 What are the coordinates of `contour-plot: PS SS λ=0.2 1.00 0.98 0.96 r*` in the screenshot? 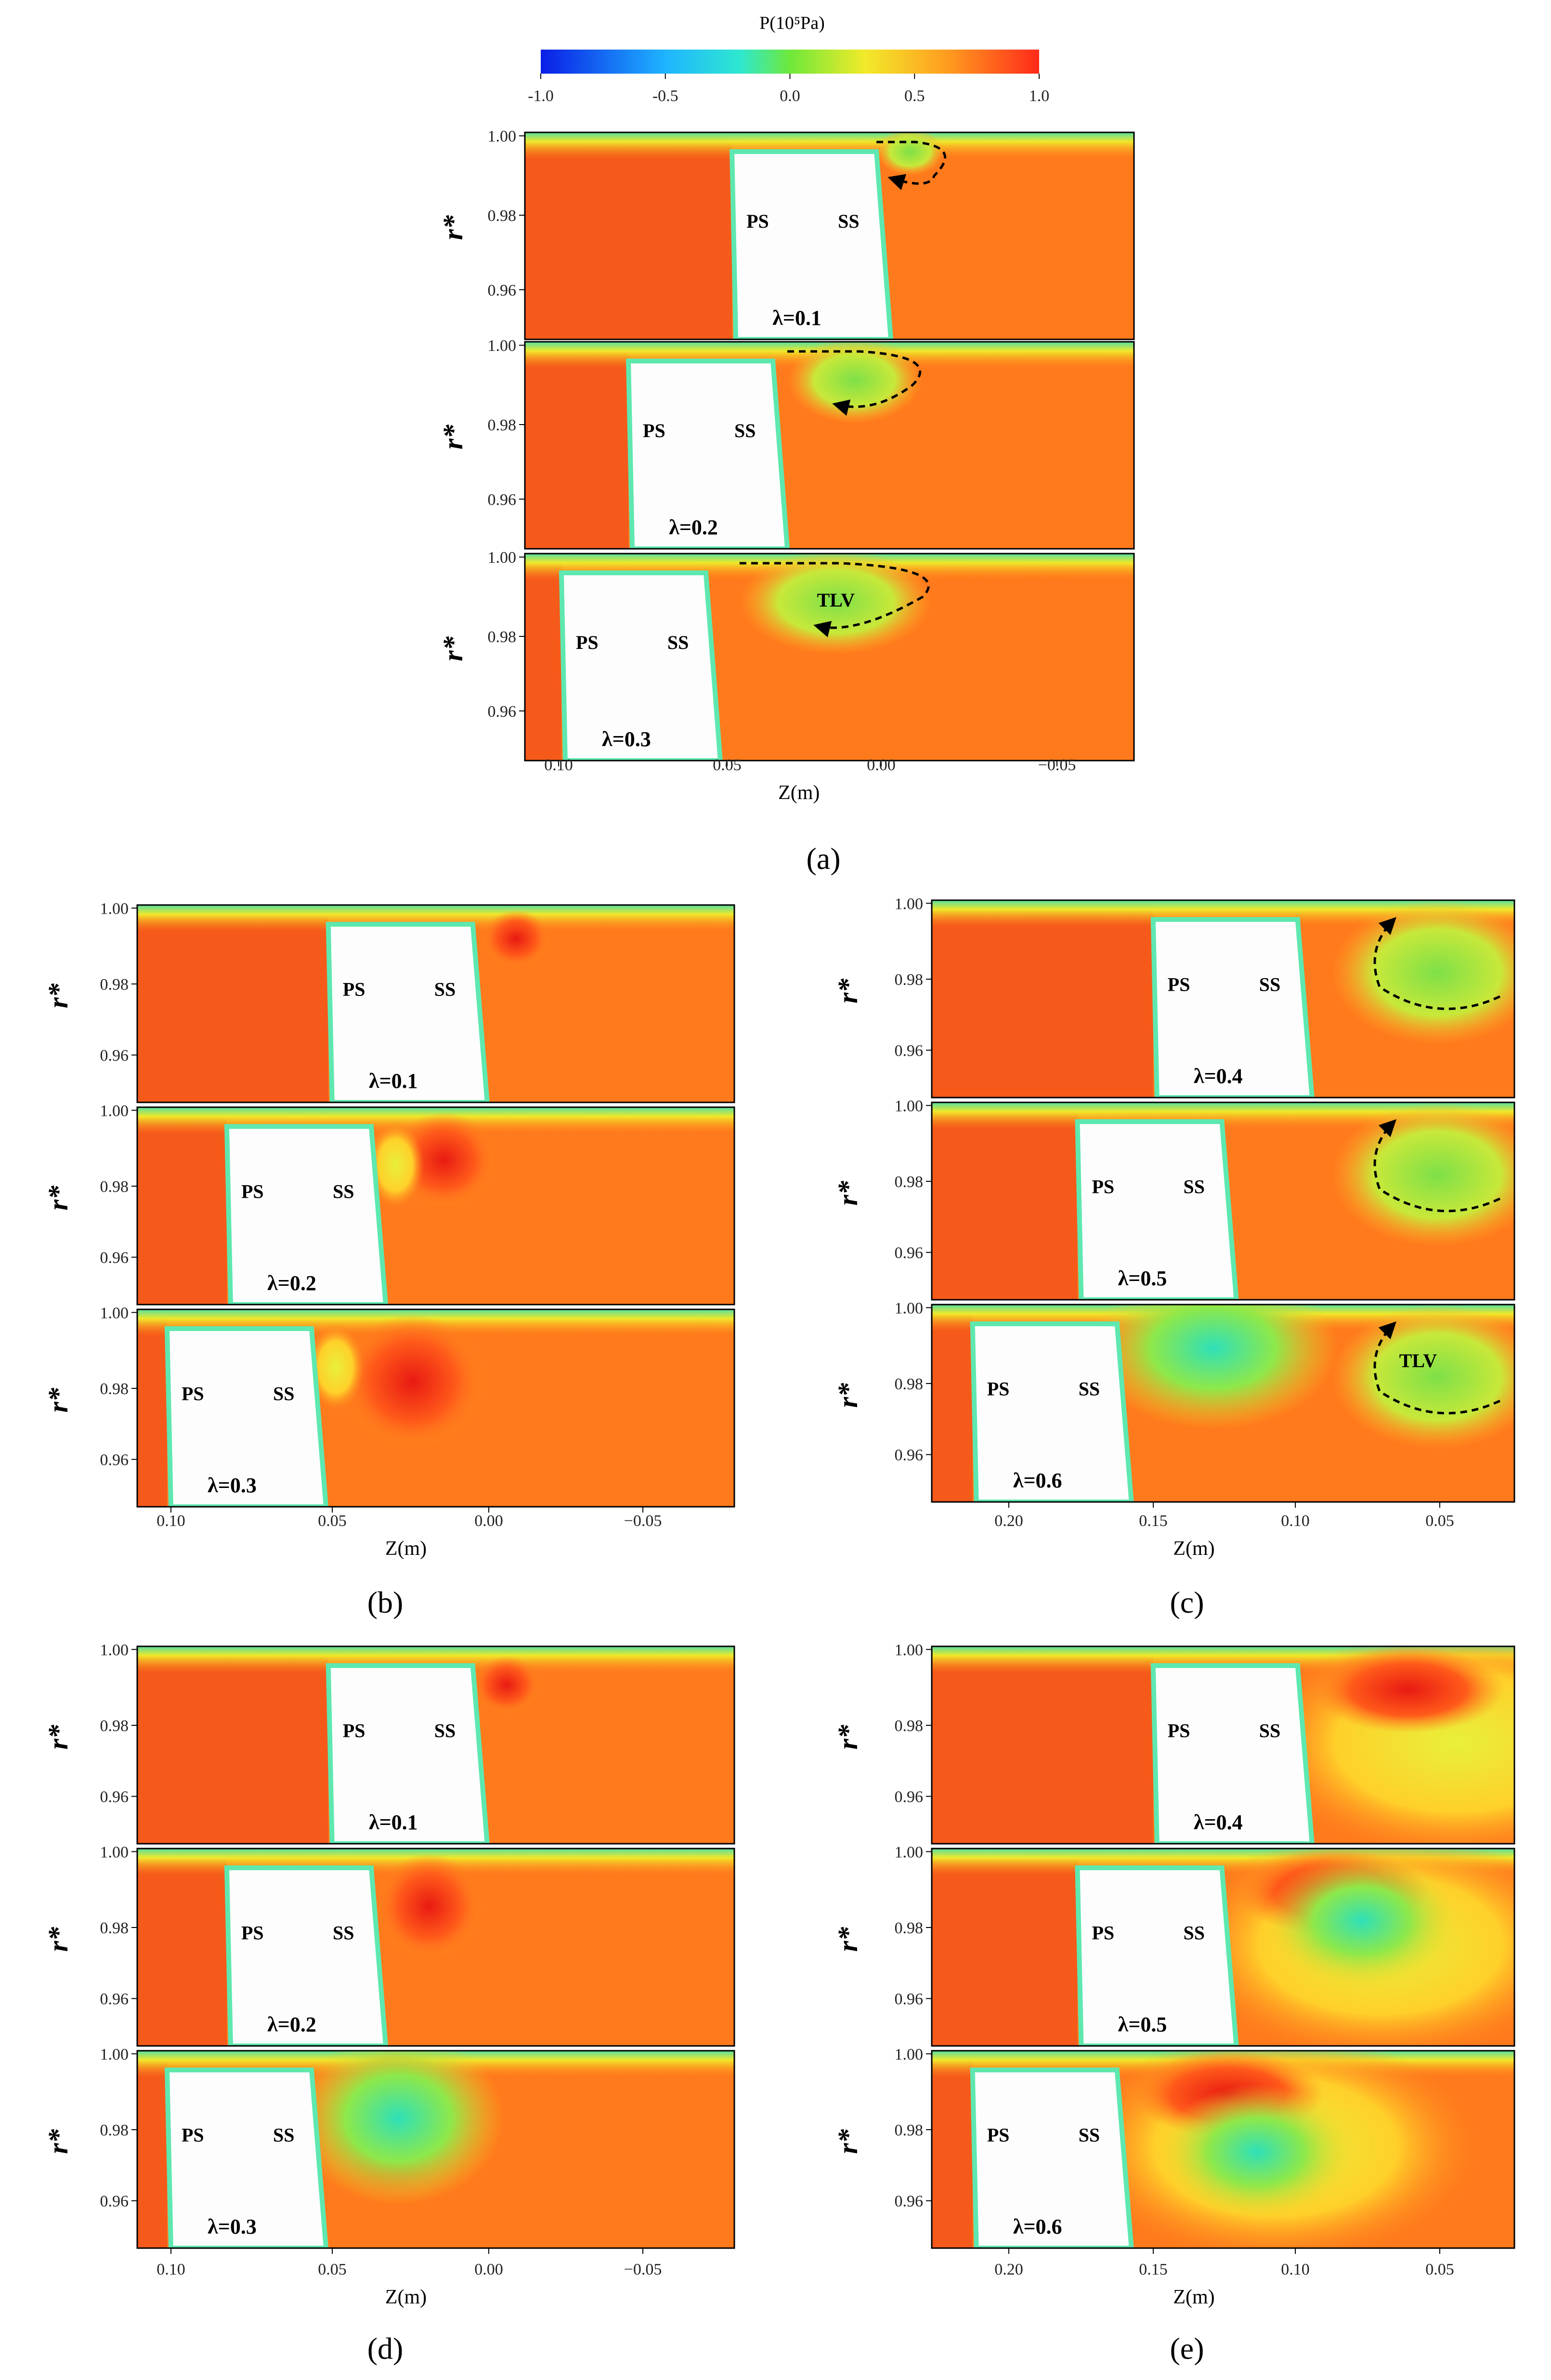 It's located at (786, 444).